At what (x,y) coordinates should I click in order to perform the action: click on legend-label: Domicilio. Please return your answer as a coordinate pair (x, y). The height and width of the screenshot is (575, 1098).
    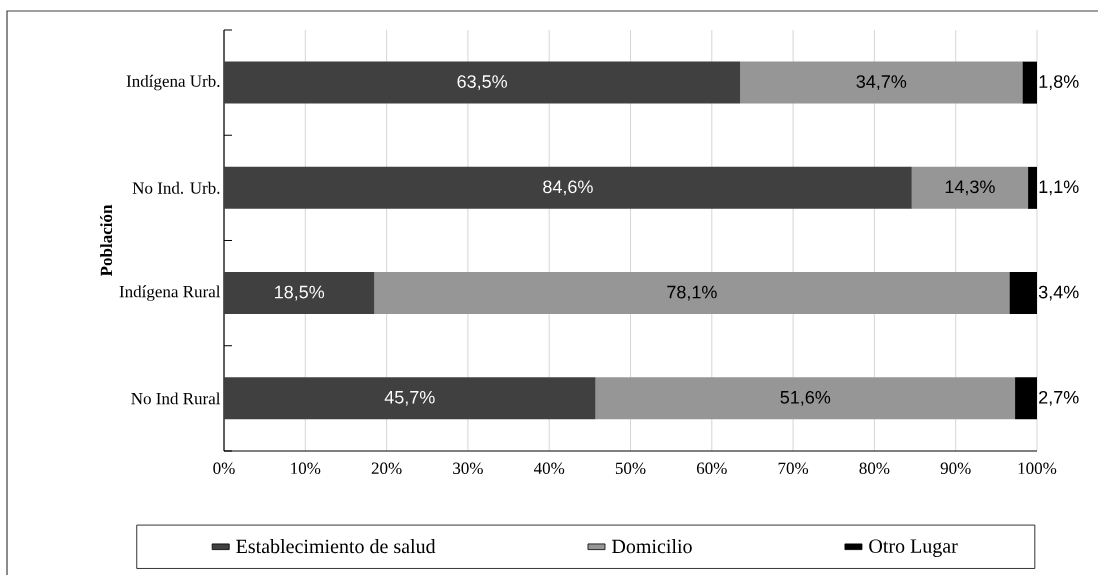
    Looking at the image, I should click on (652, 546).